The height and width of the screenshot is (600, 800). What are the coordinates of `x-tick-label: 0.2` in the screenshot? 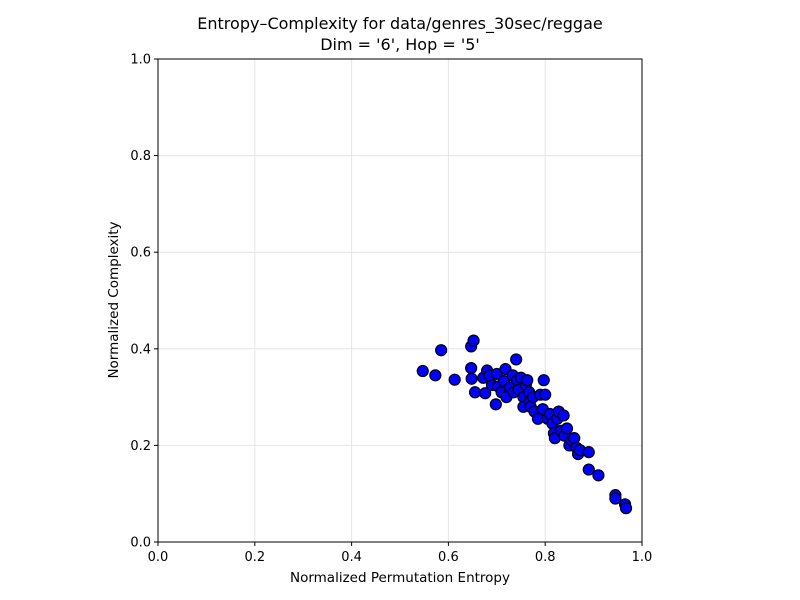 It's located at (254, 557).